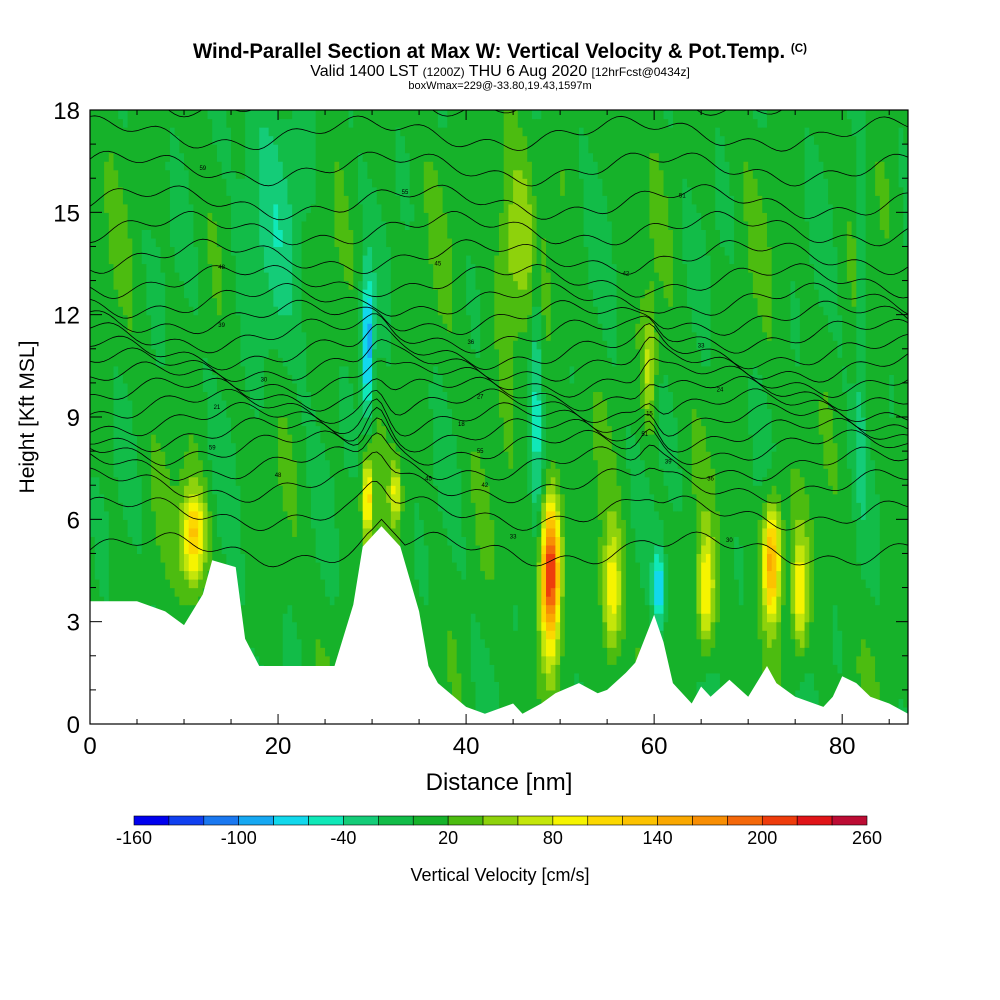 This screenshot has height=1000, width=1000. Describe the element at coordinates (528, 71) in the screenshot. I see `valid-date: THU 6 Aug 2020` at that location.